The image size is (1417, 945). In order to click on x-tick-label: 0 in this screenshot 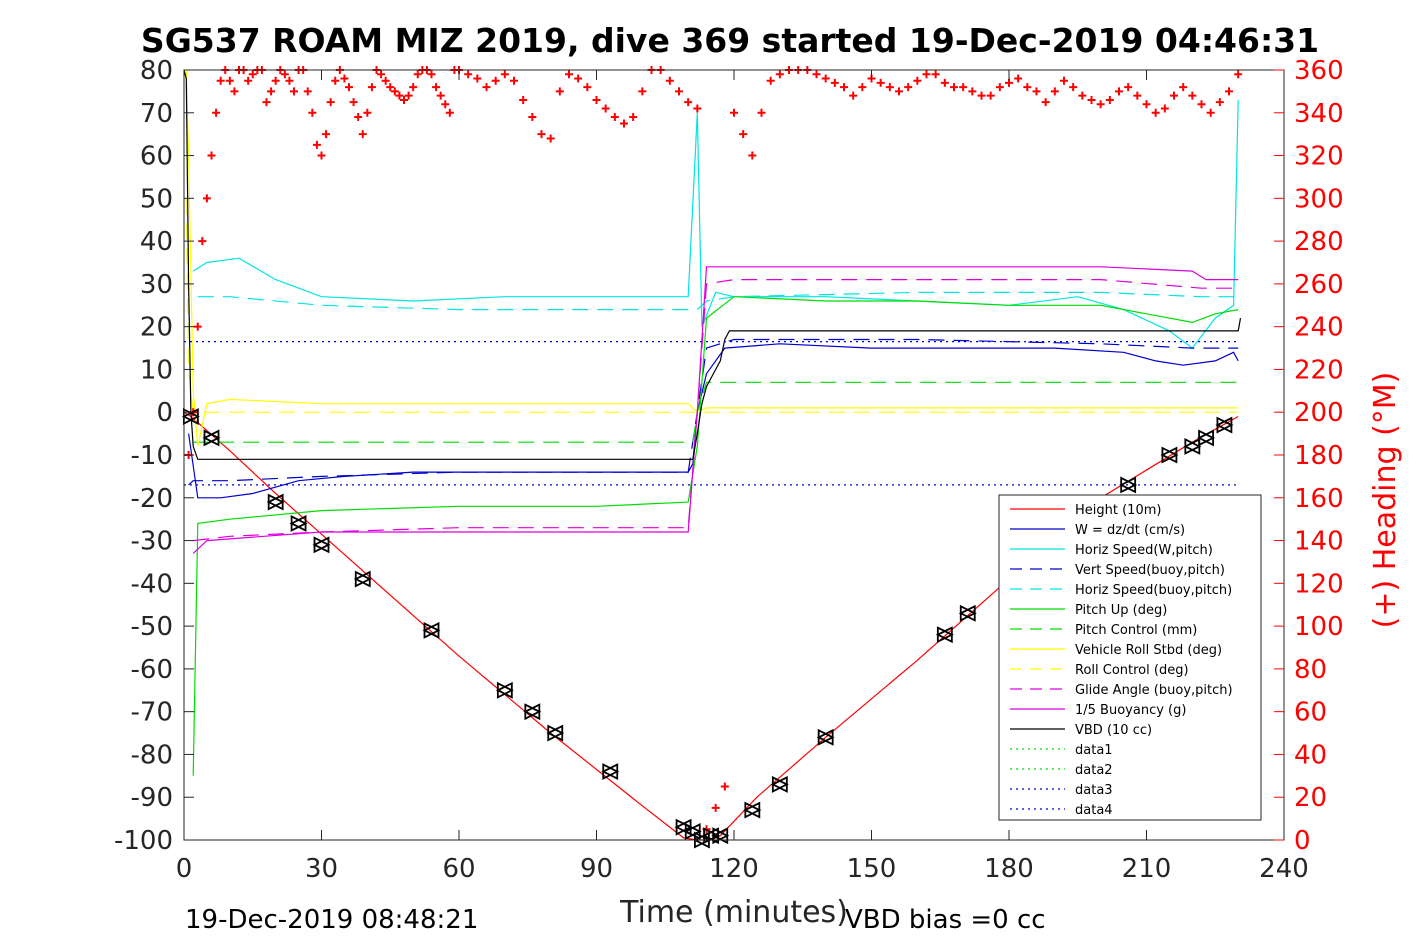, I will do `click(184, 869)`.